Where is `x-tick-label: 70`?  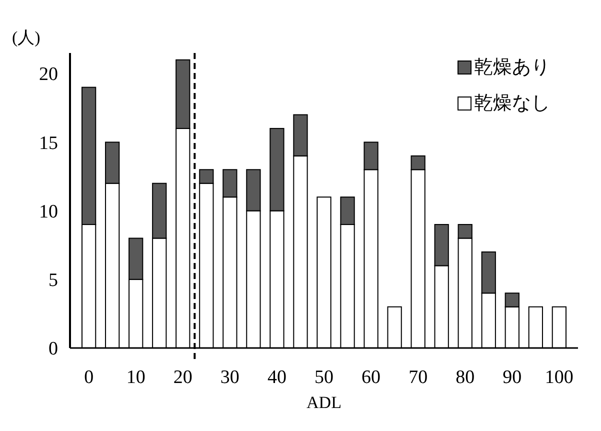 x-tick-label: 70 is located at coordinates (418, 377).